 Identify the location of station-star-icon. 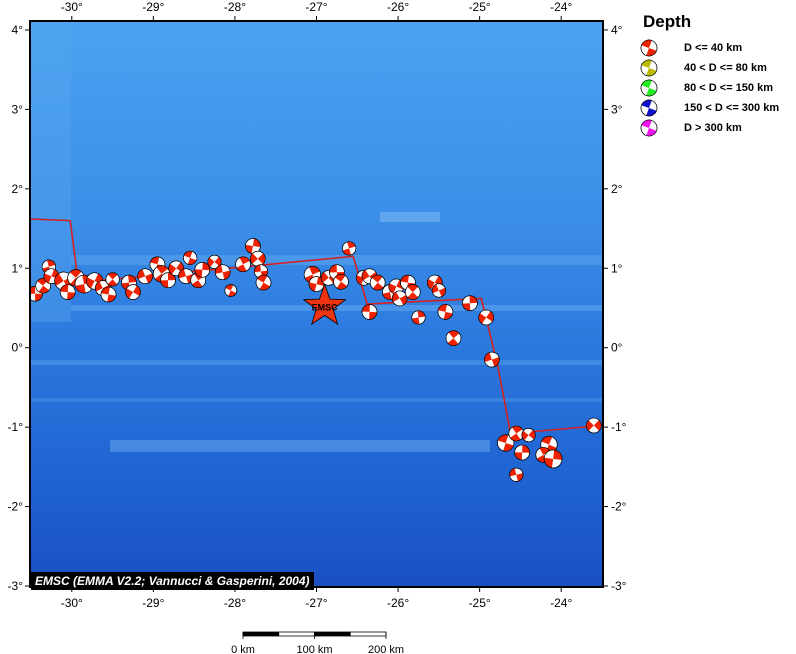
(324, 304).